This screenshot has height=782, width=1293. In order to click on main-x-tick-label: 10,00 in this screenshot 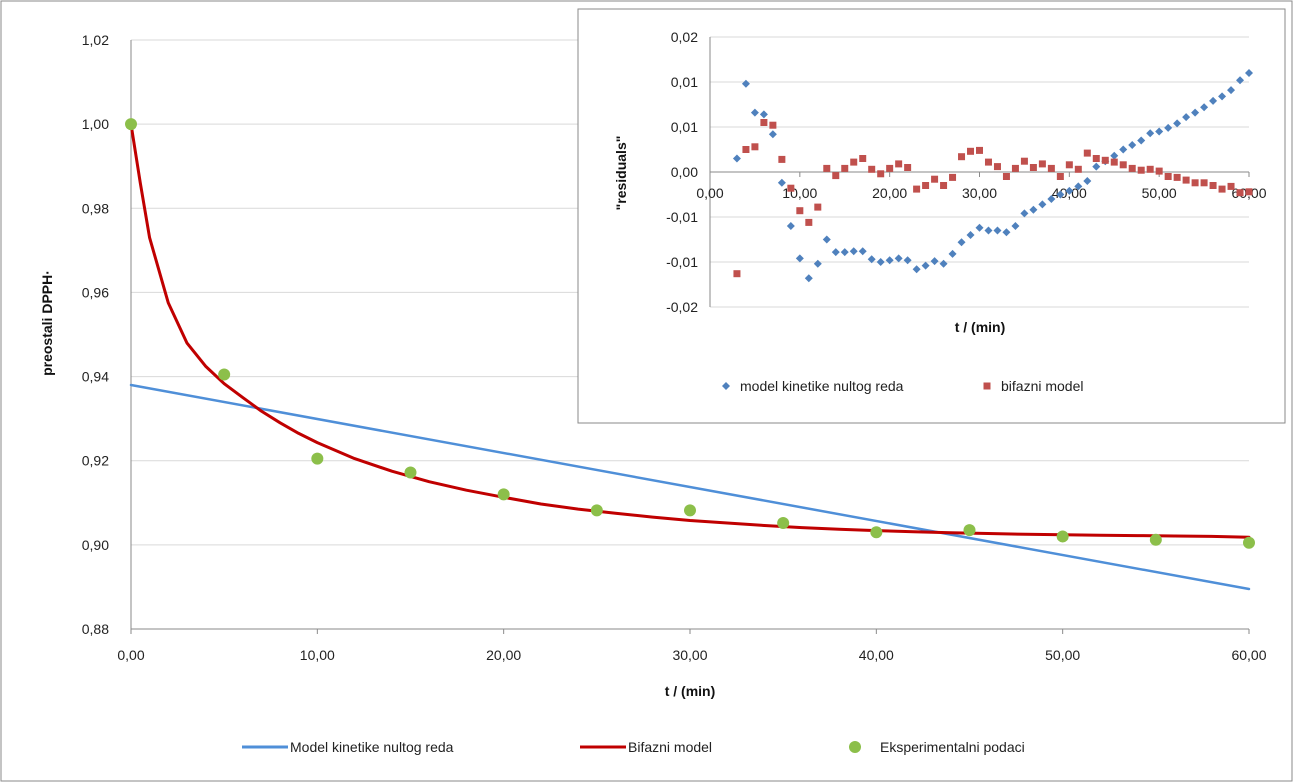, I will do `click(317, 655)`.